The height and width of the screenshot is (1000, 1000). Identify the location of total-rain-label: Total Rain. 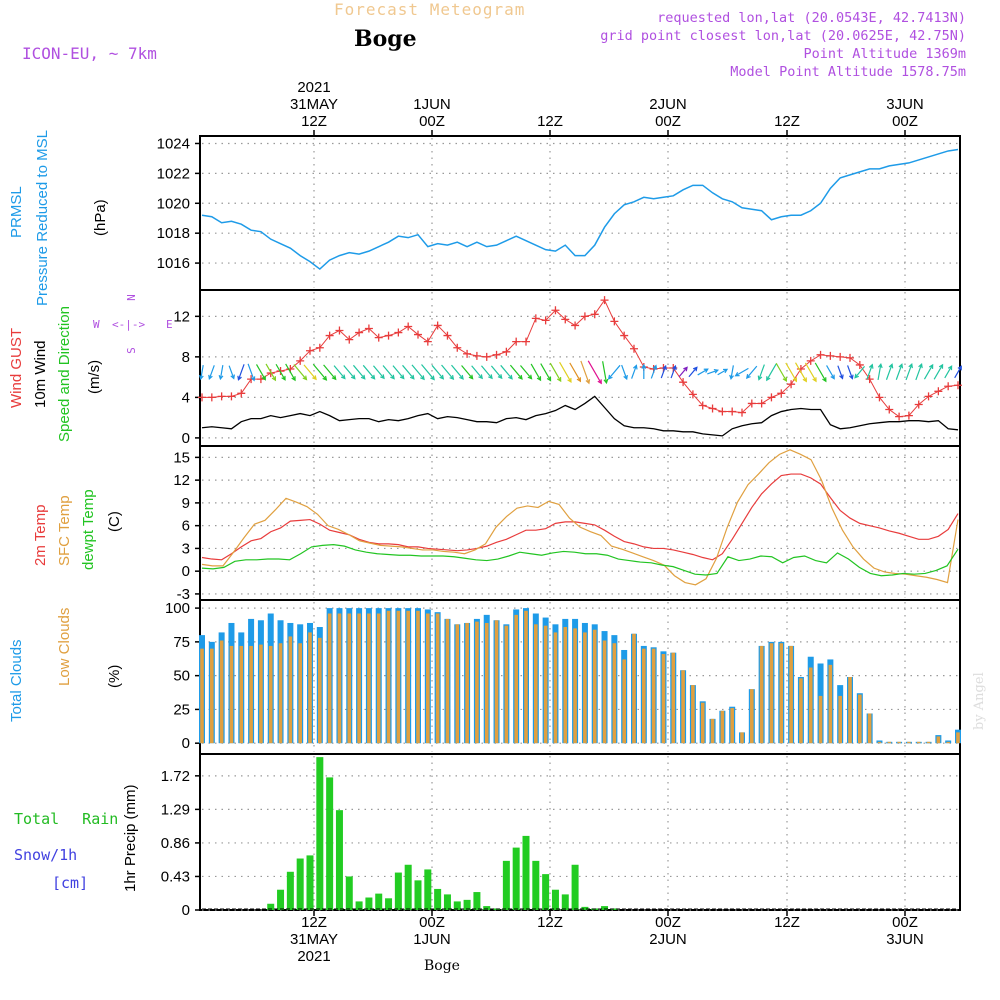
(66, 819).